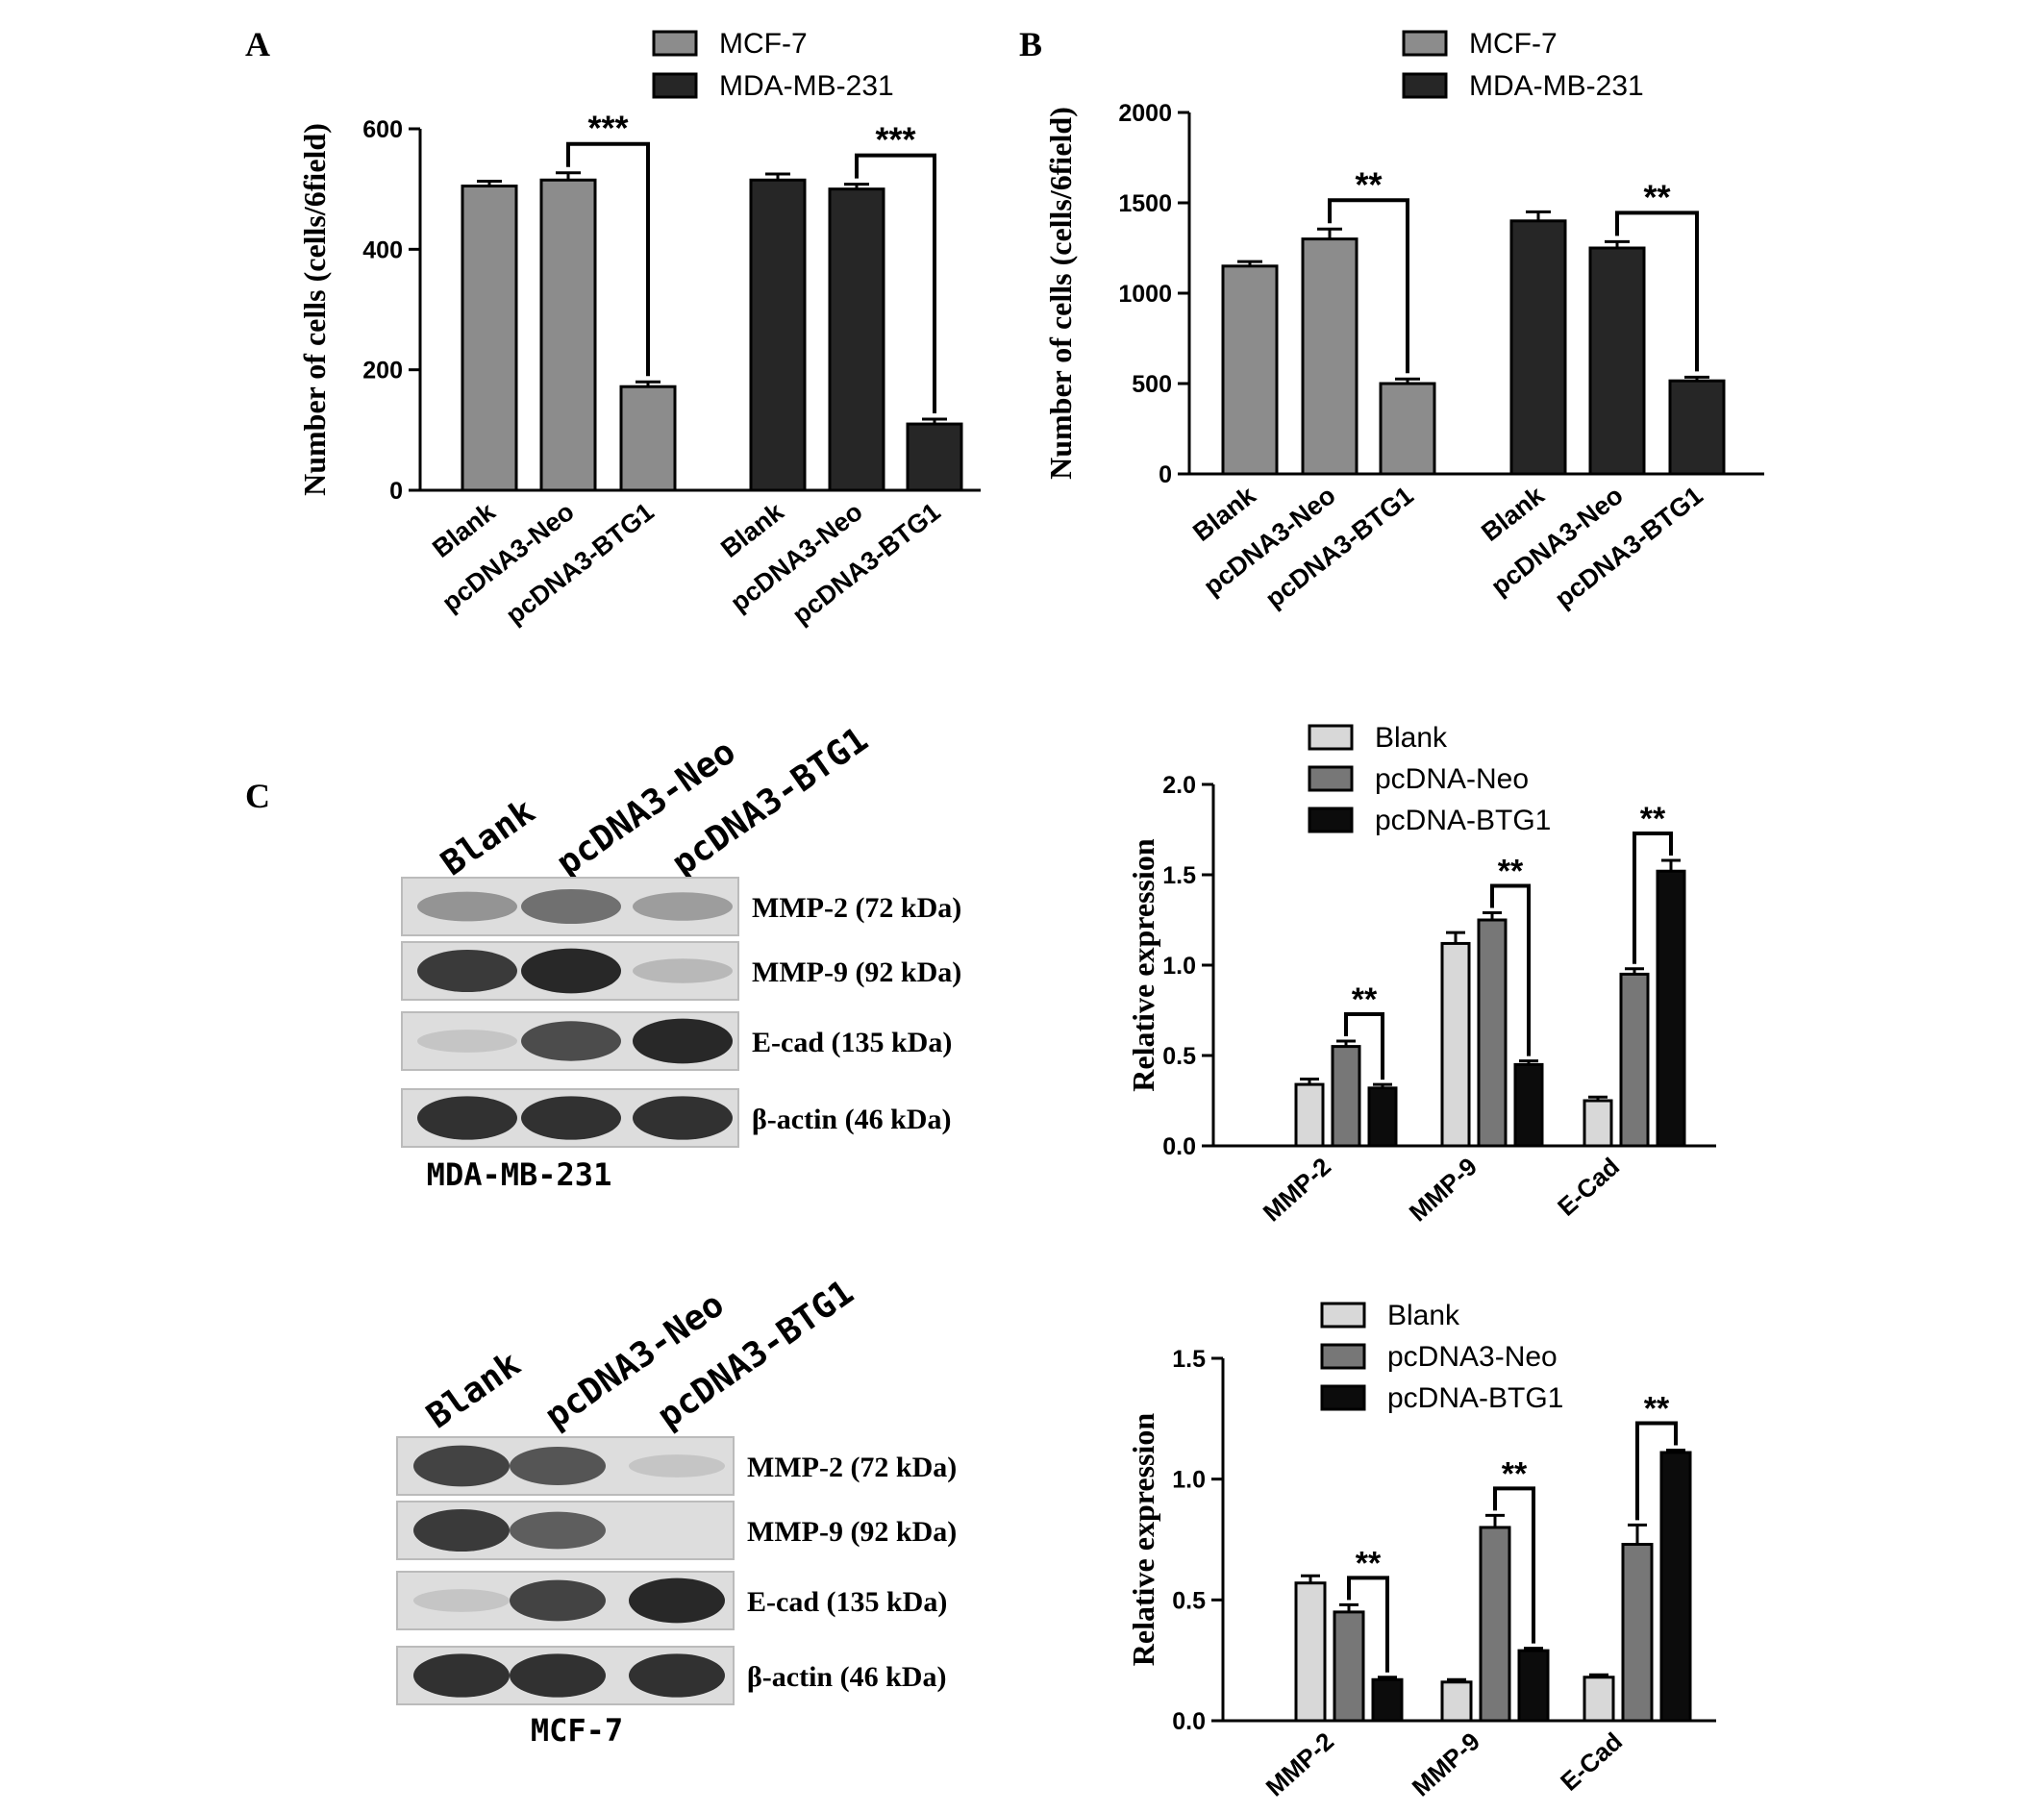 The image size is (2044, 1813). I want to click on y-tick-label: 1500, so click(1145, 203).